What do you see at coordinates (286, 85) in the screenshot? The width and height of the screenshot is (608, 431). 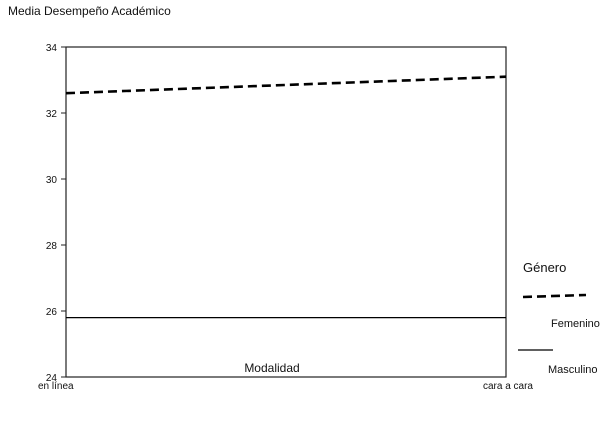 I see `series-line-femenino` at bounding box center [286, 85].